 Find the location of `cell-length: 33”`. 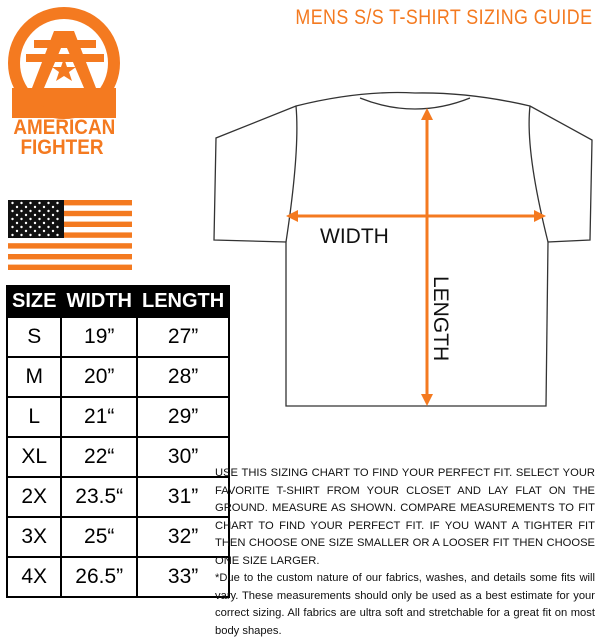

cell-length: 33” is located at coordinates (183, 577).